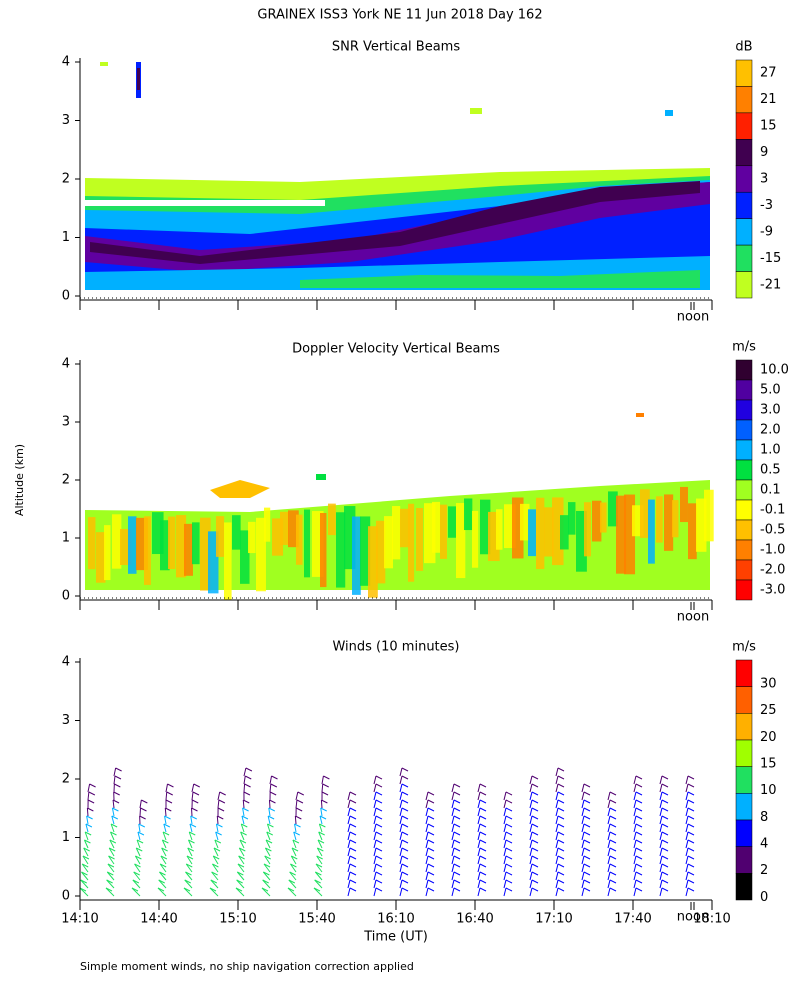 This screenshot has height=1004, width=800. Describe the element at coordinates (764, 179) in the screenshot. I see `colorbar-tick-label: 3` at that location.